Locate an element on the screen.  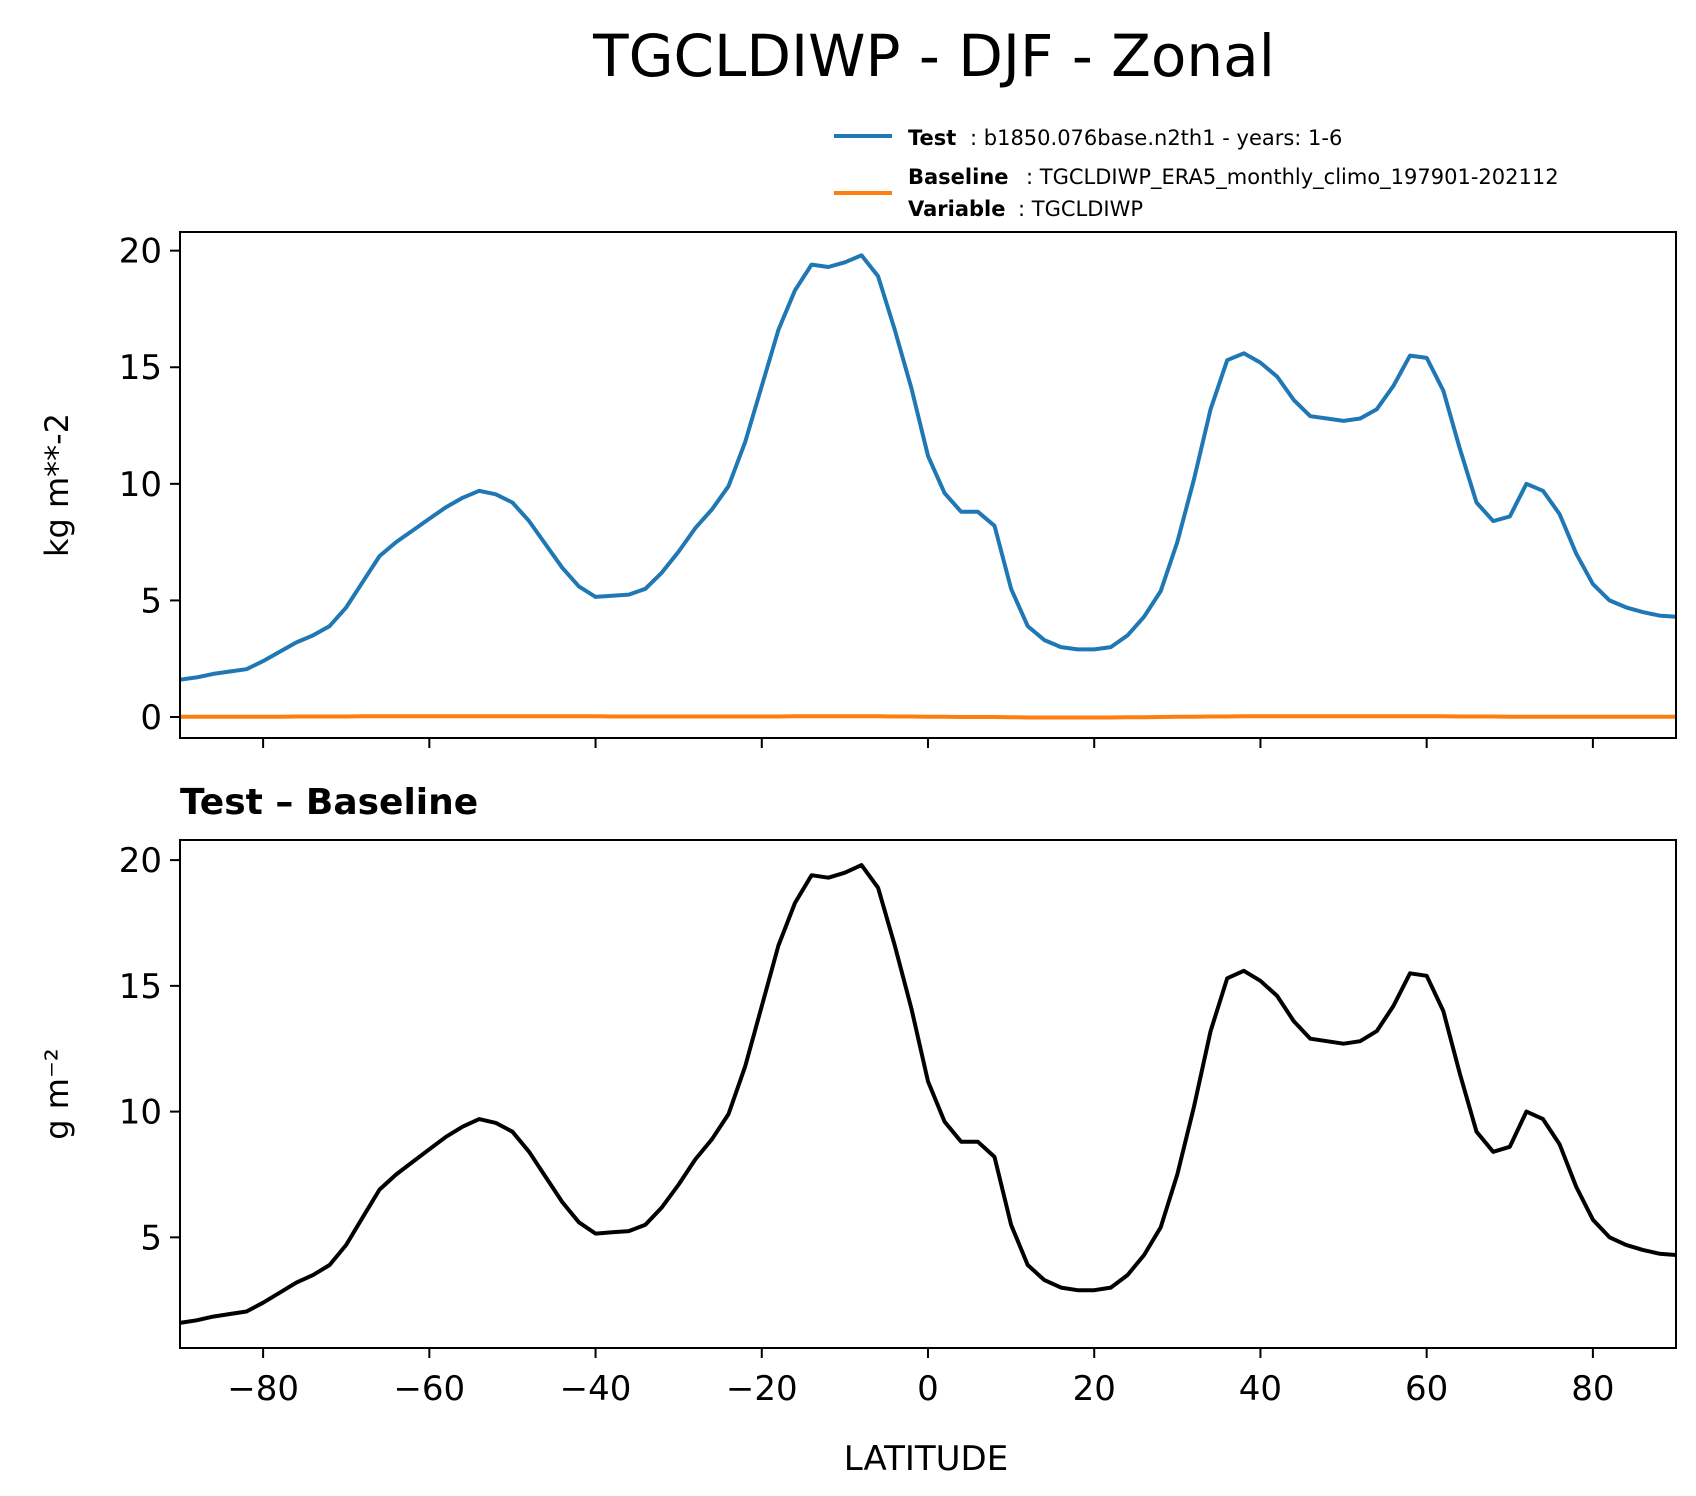
bottom-x-tick-label: 80 is located at coordinates (1592, 1389).